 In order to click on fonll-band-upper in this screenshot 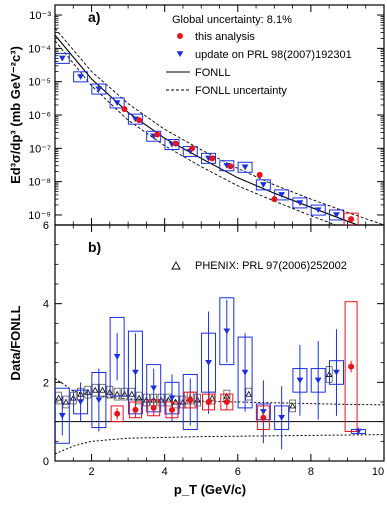, I will do `click(219, 391)`.